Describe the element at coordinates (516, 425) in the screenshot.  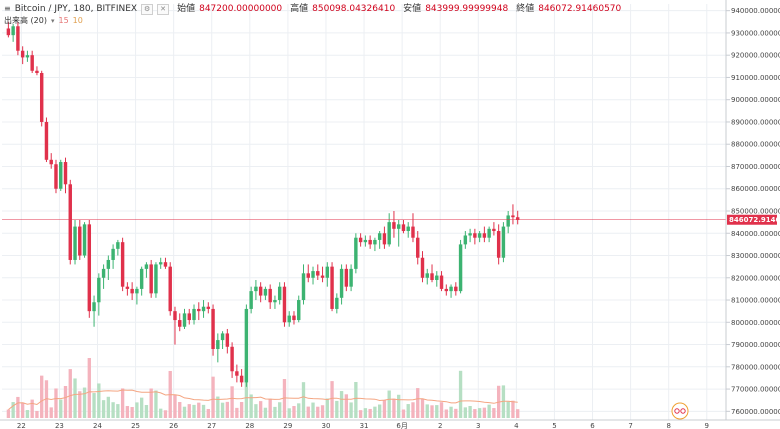
I see `x-tick-label: 4` at that location.